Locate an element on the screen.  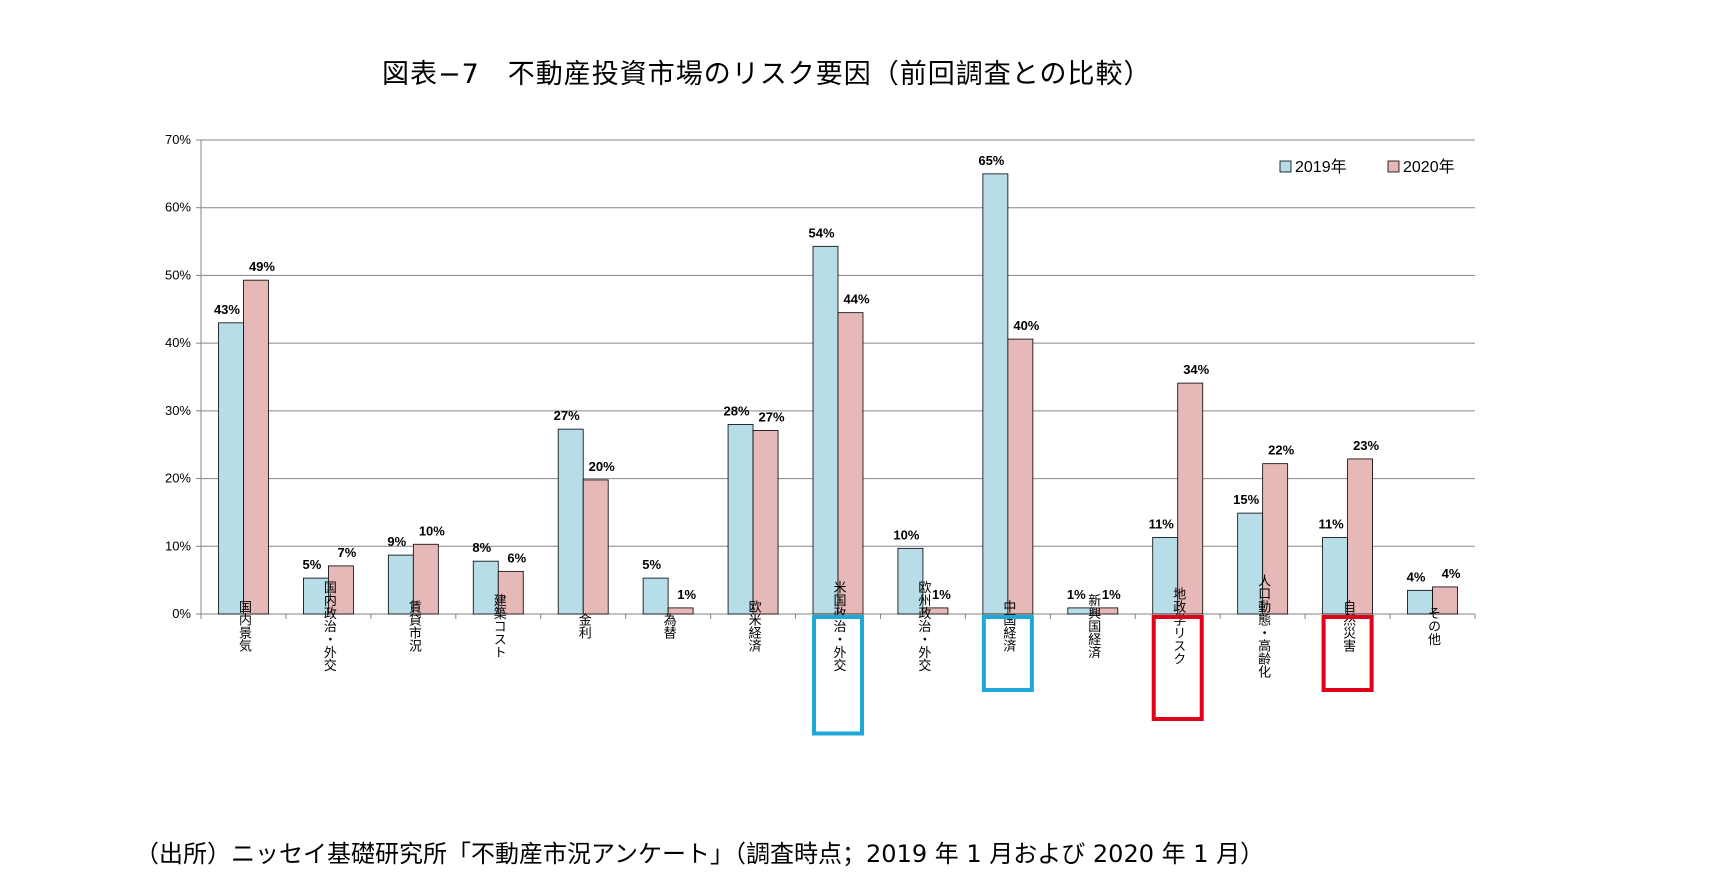
bar-2020年-中国経済 is located at coordinates (1020, 476).